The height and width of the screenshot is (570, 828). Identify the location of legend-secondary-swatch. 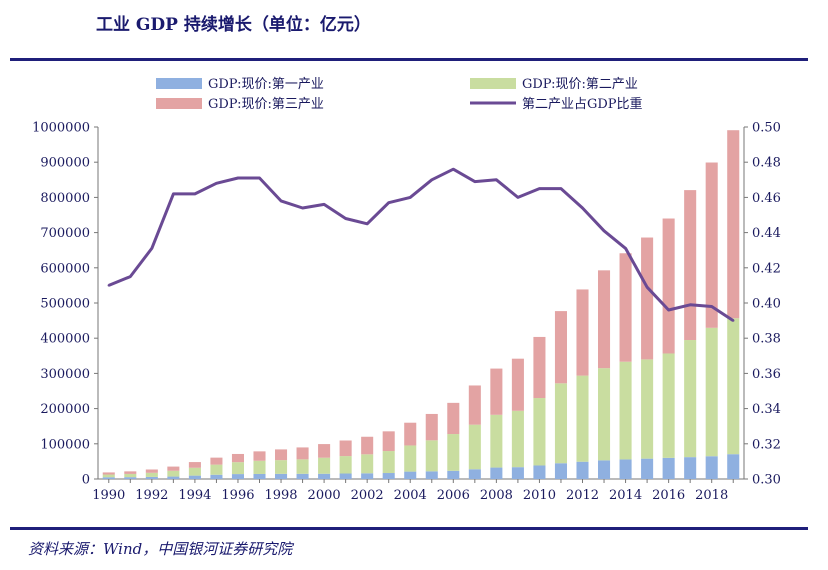
(493, 83).